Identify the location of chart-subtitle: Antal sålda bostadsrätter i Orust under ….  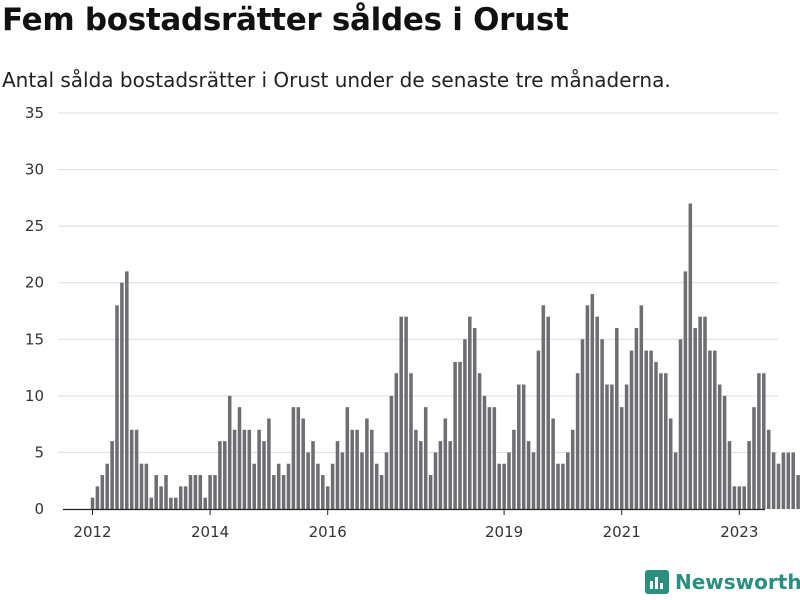
(336, 80).